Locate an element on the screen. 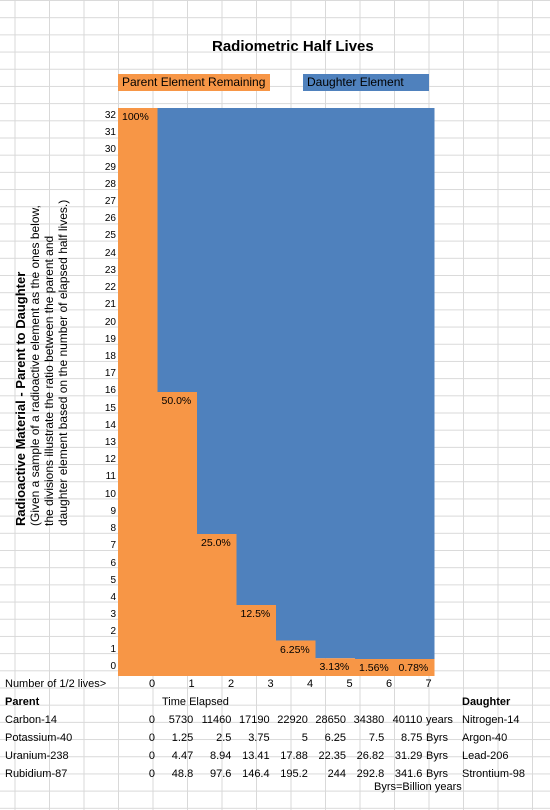 The image size is (550, 810). y-tick-22: 22 is located at coordinates (110, 288).